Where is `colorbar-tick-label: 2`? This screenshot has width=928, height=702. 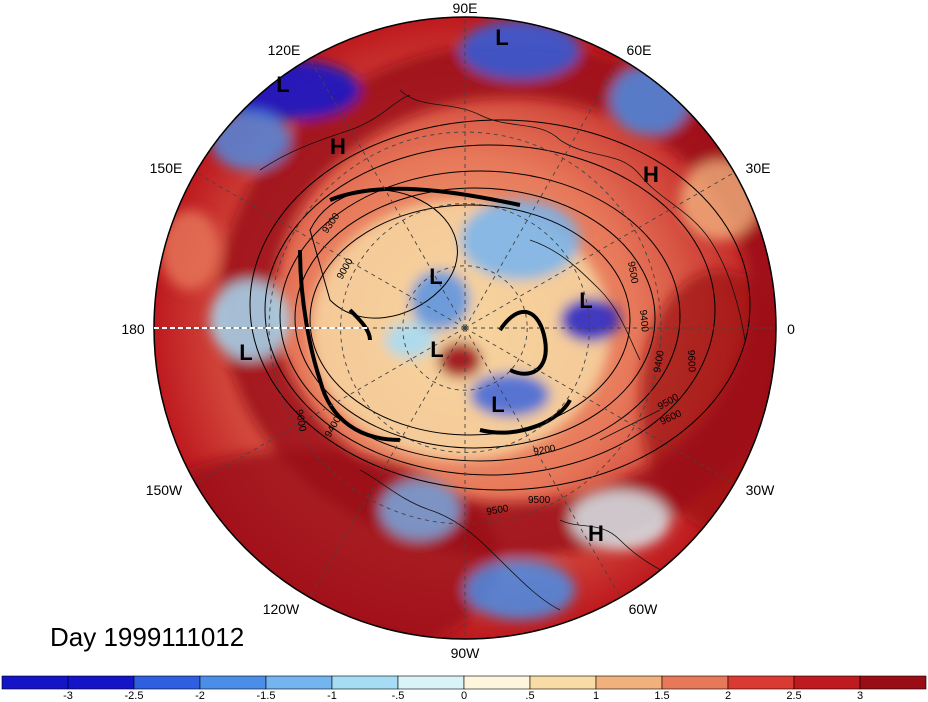
colorbar-tick-label: 2 is located at coordinates (728, 696).